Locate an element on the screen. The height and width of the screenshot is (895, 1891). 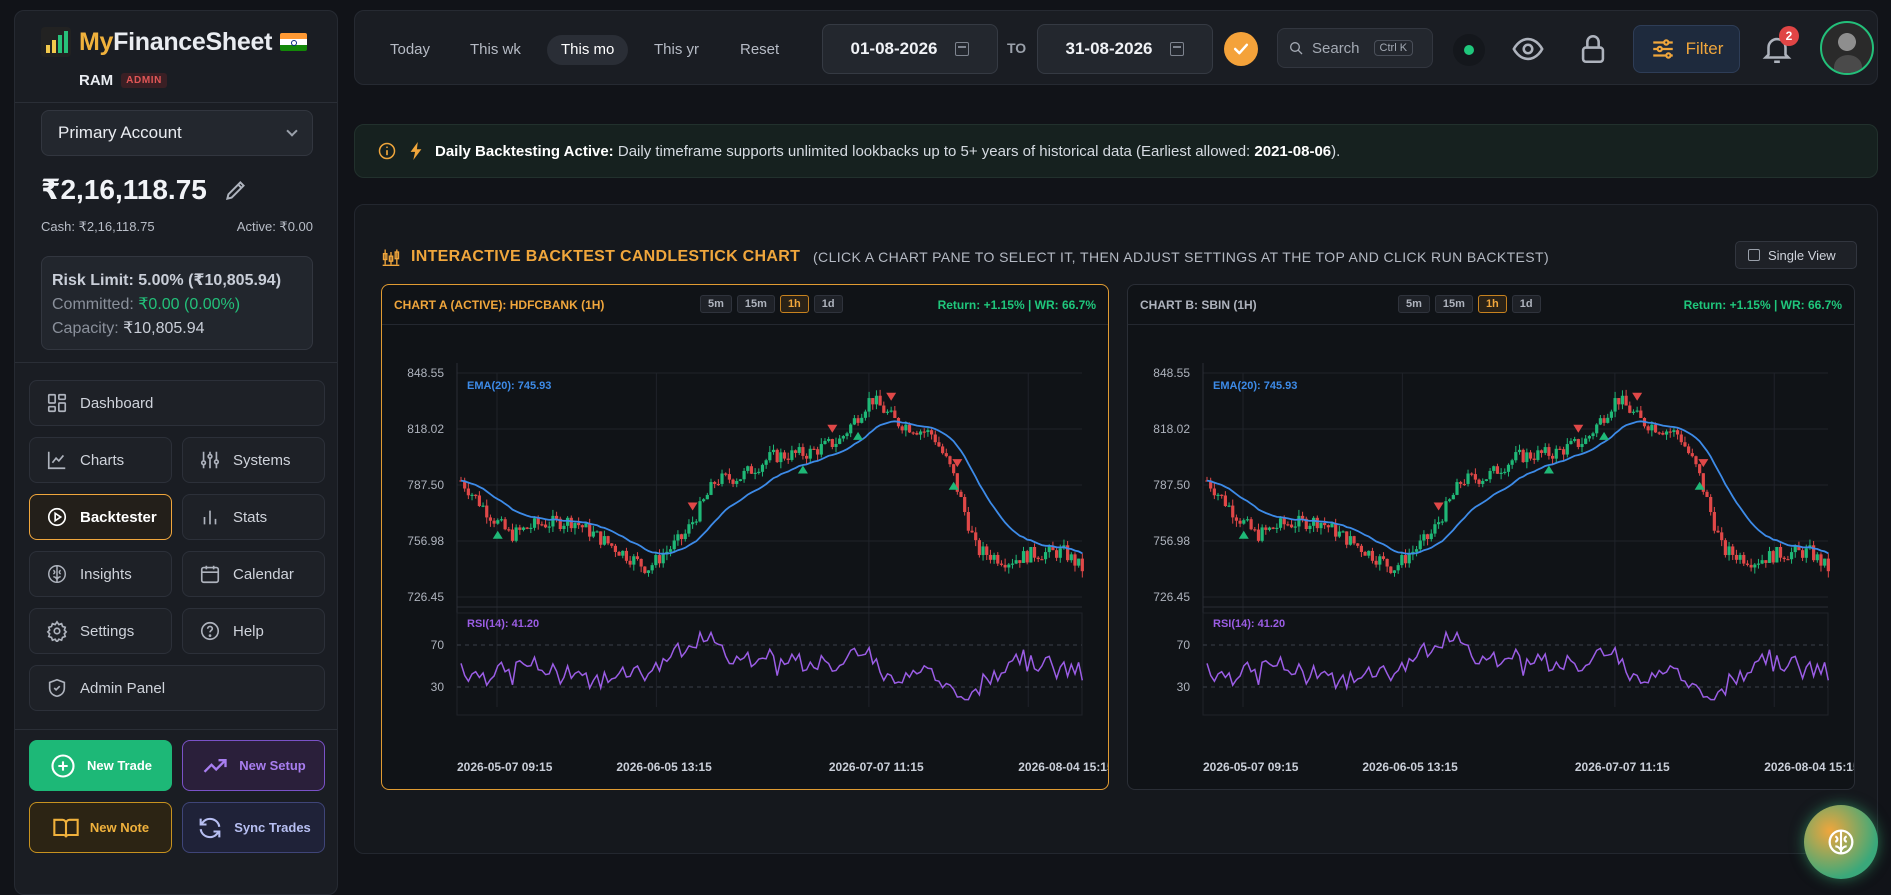
new-note-button: New Note is located at coordinates (100, 827).